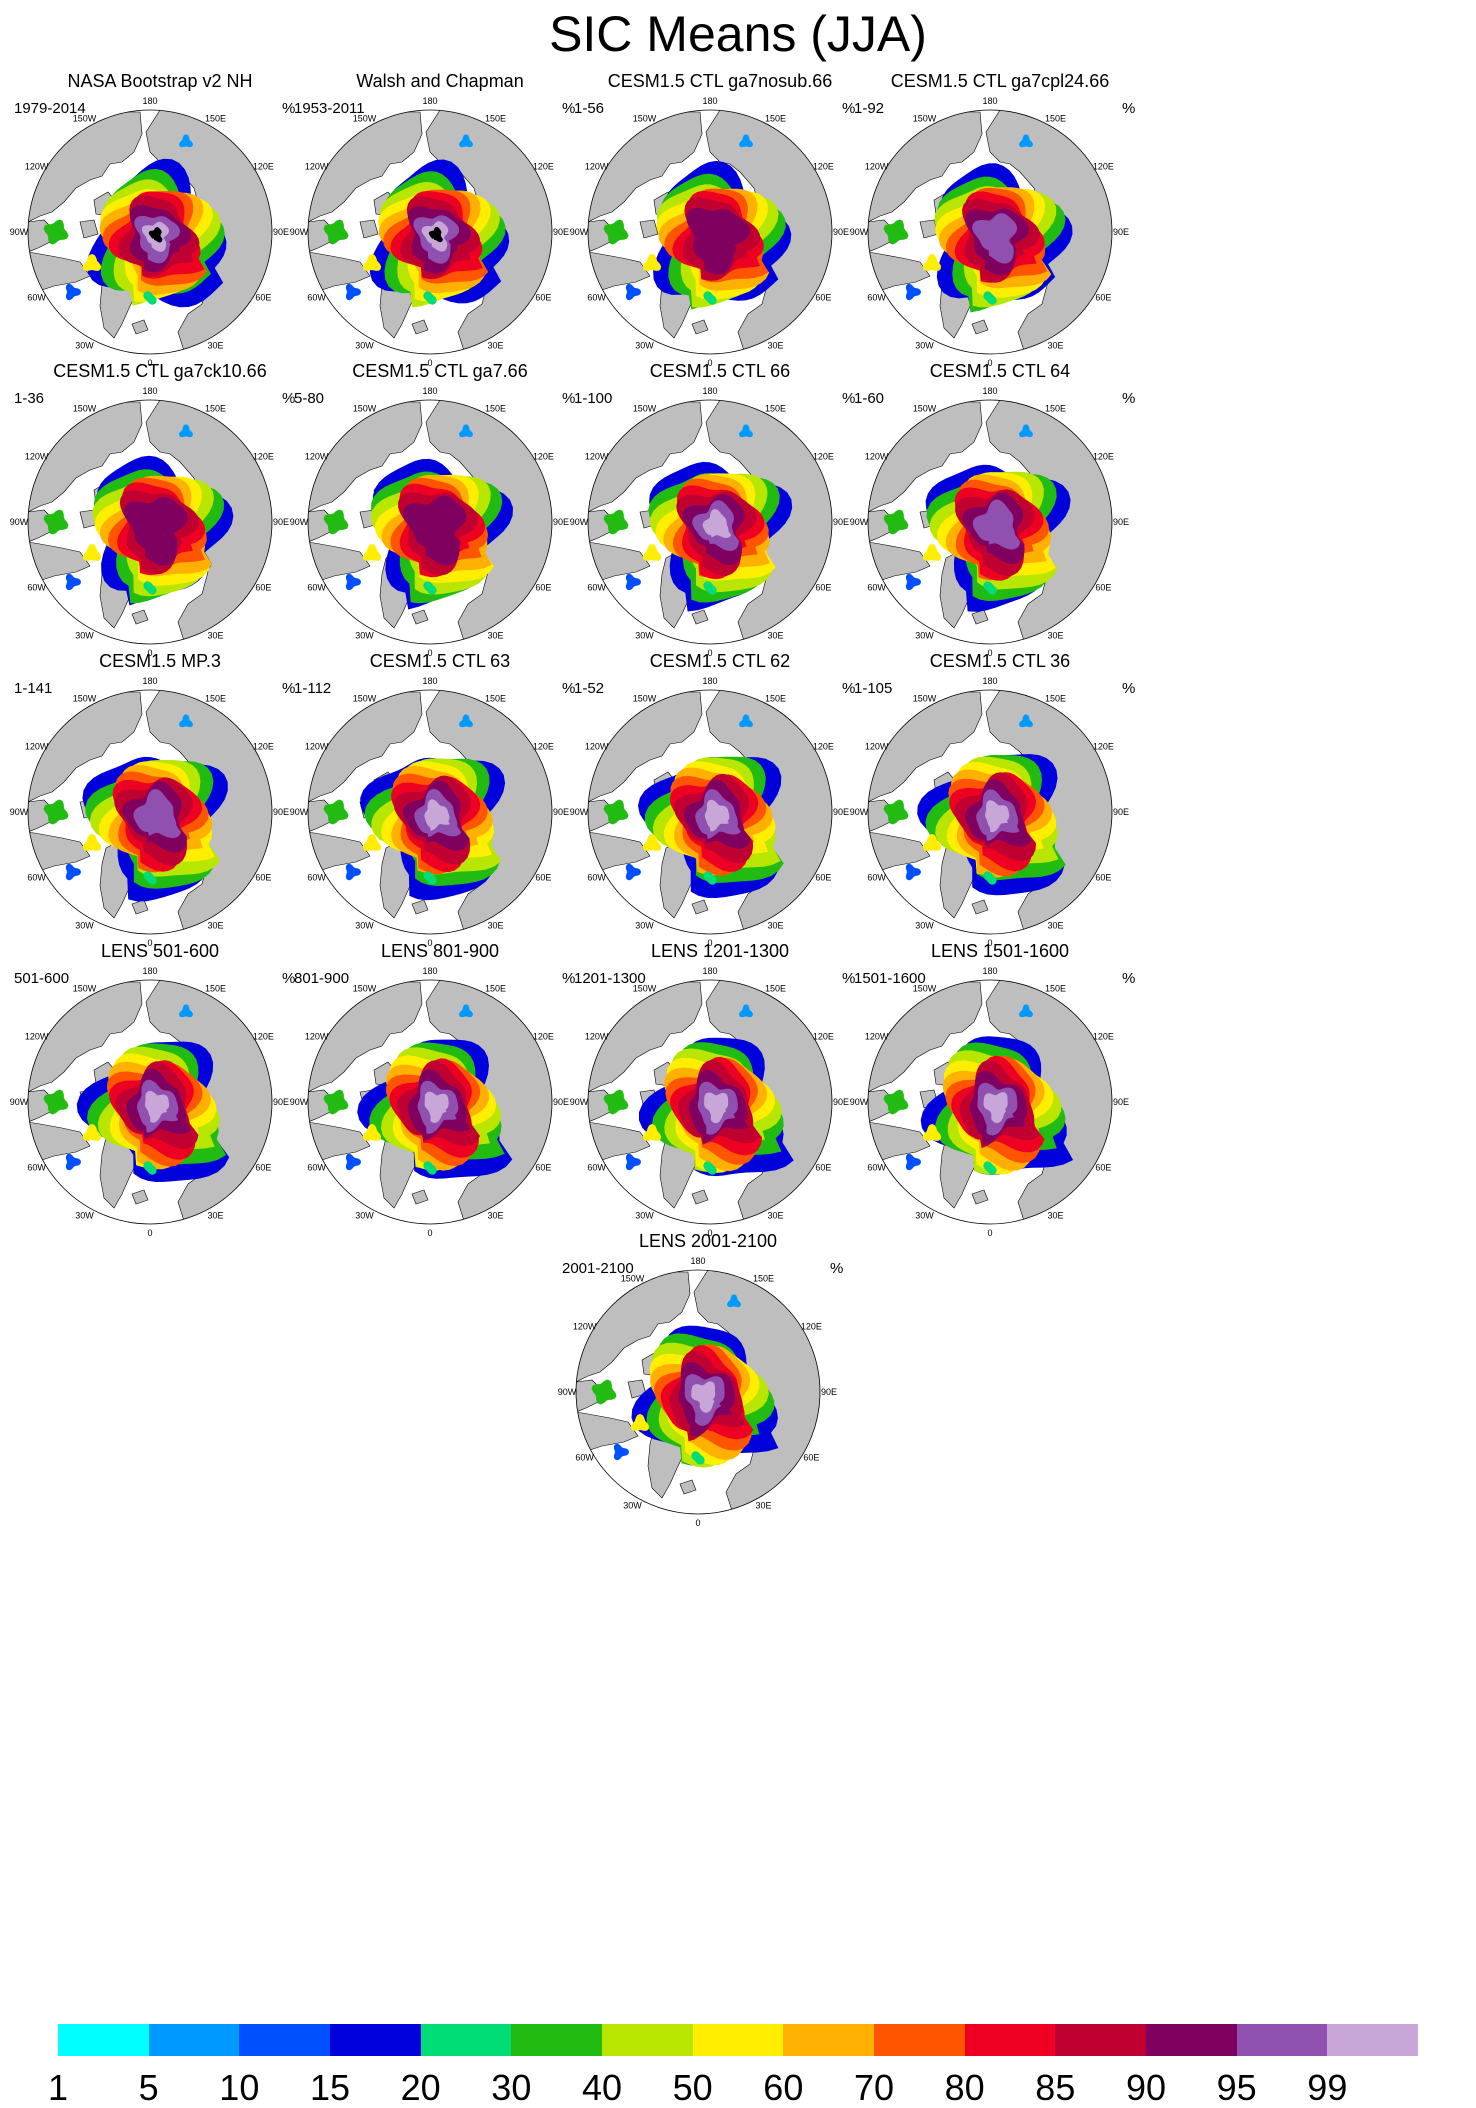 This screenshot has width=1476, height=2108. What do you see at coordinates (50, 108) in the screenshot?
I see `panel-years: 1979-2014` at bounding box center [50, 108].